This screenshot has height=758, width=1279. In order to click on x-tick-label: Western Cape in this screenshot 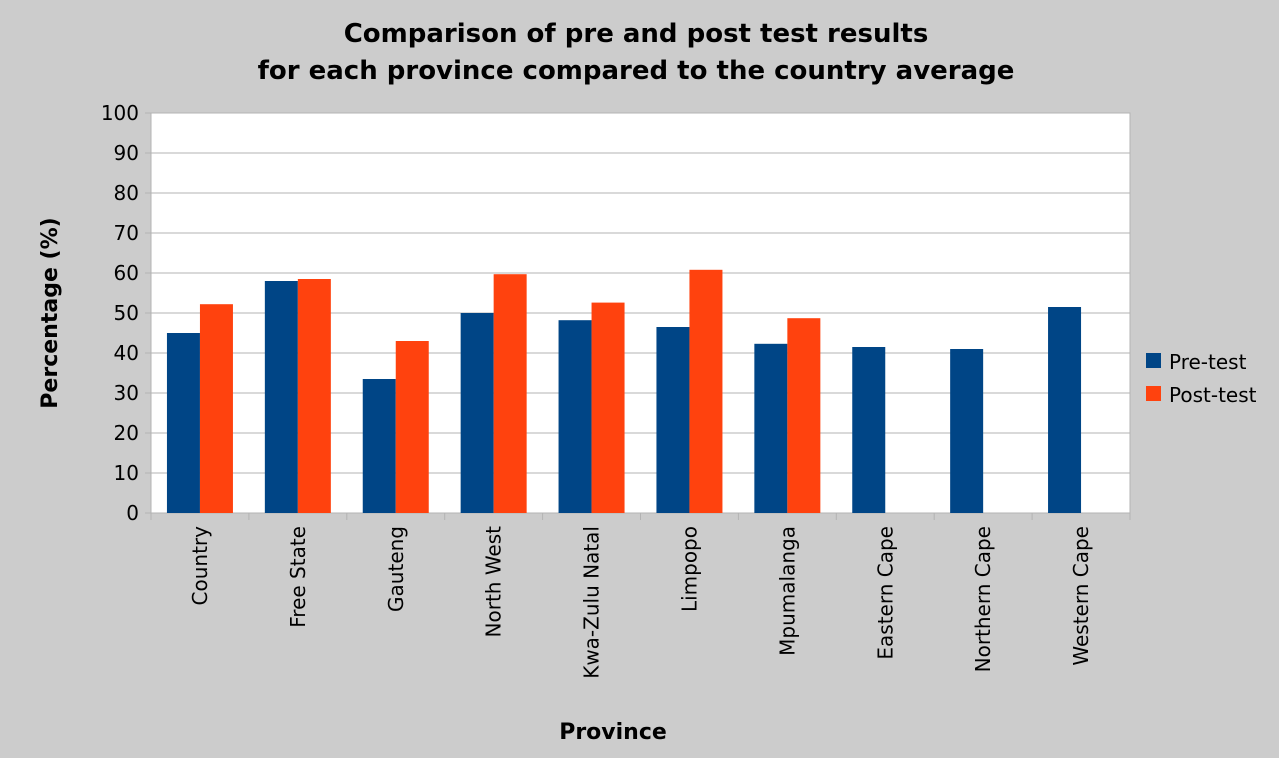, I will do `click(1081, 596)`.